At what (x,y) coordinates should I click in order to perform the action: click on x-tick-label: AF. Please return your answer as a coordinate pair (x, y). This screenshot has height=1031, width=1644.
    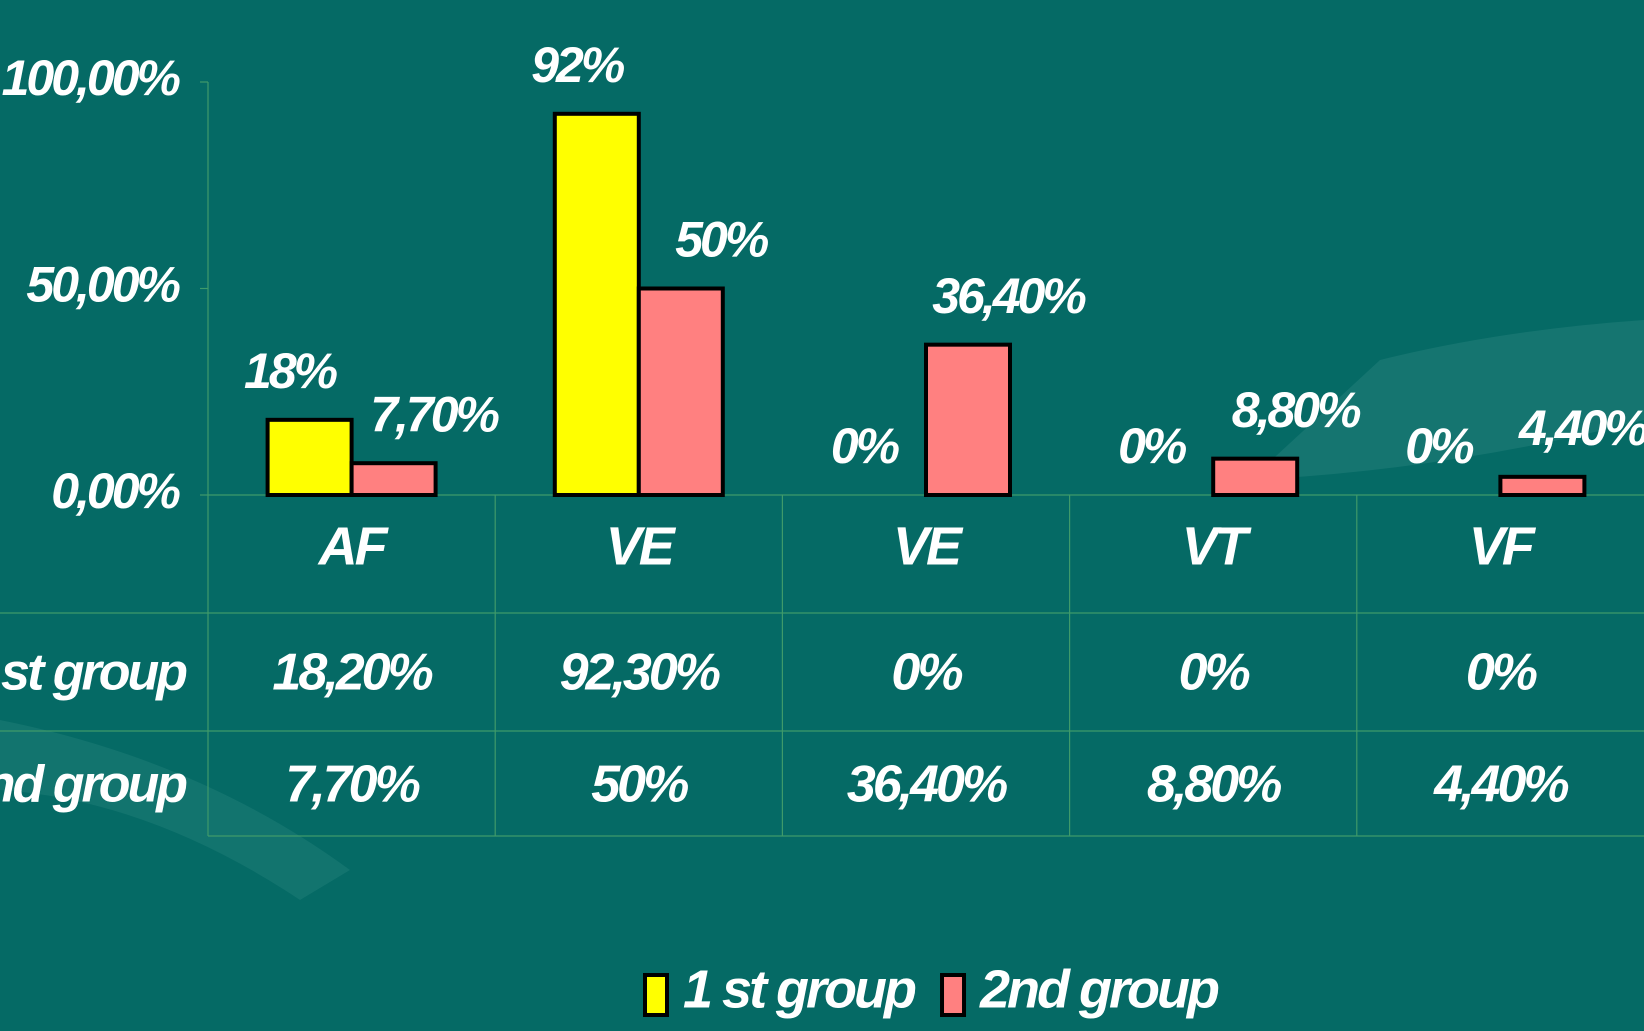
    Looking at the image, I should click on (353, 546).